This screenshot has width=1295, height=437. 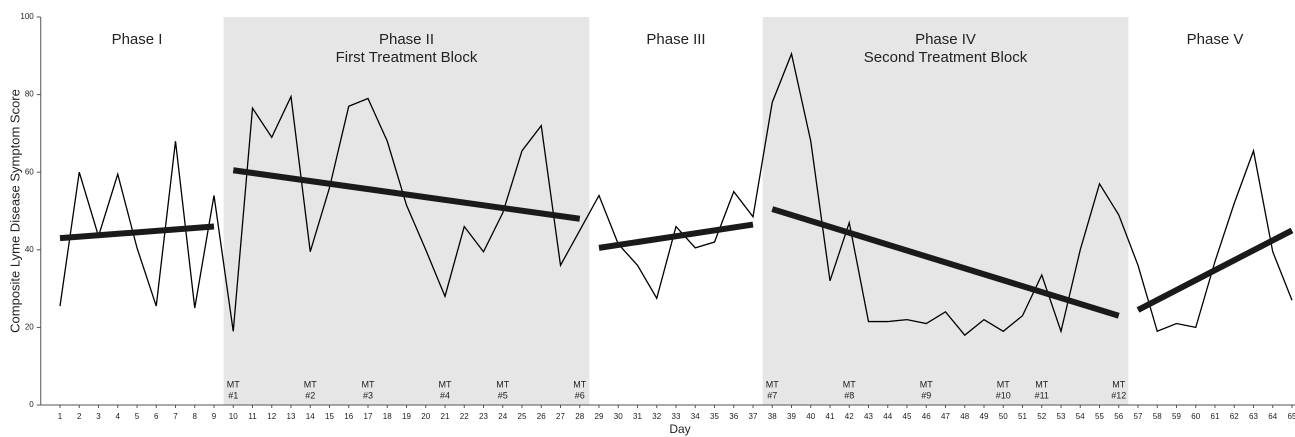 What do you see at coordinates (753, 416) in the screenshot?
I see `x-tick-label: 37` at bounding box center [753, 416].